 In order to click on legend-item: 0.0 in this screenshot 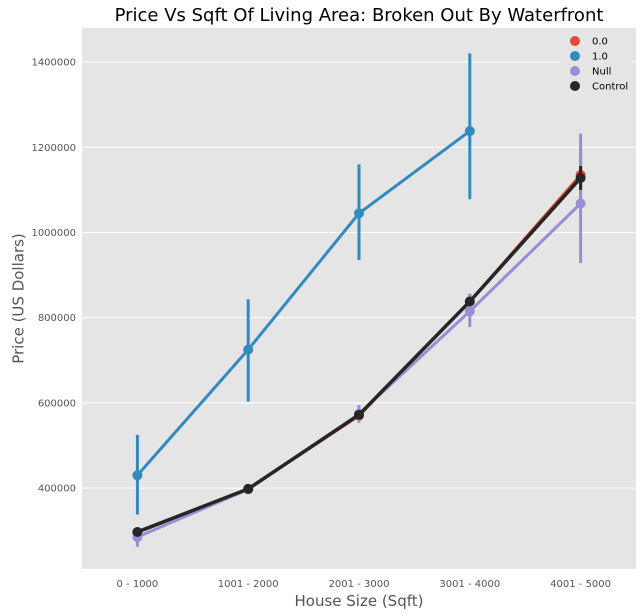, I will do `click(589, 42)`.